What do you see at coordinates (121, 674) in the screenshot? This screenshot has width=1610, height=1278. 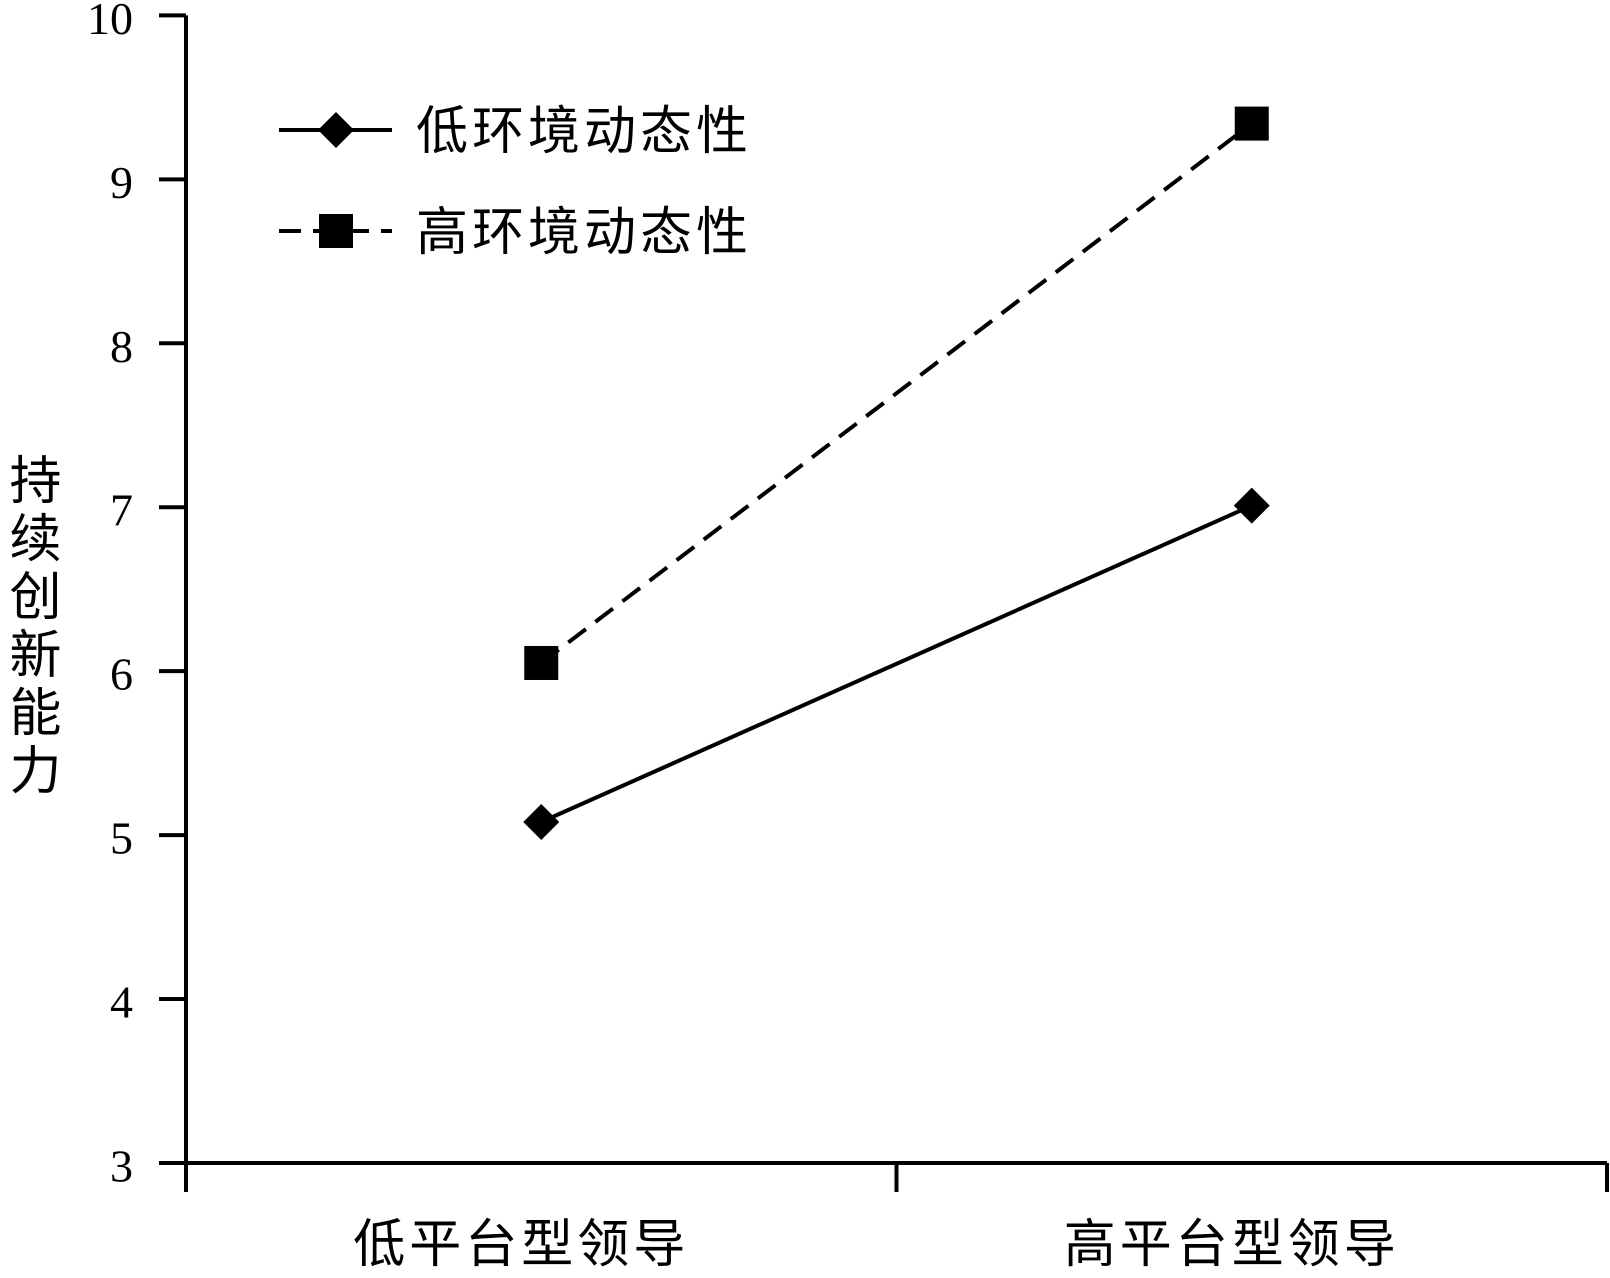 I see `y-tick-label: 6` at bounding box center [121, 674].